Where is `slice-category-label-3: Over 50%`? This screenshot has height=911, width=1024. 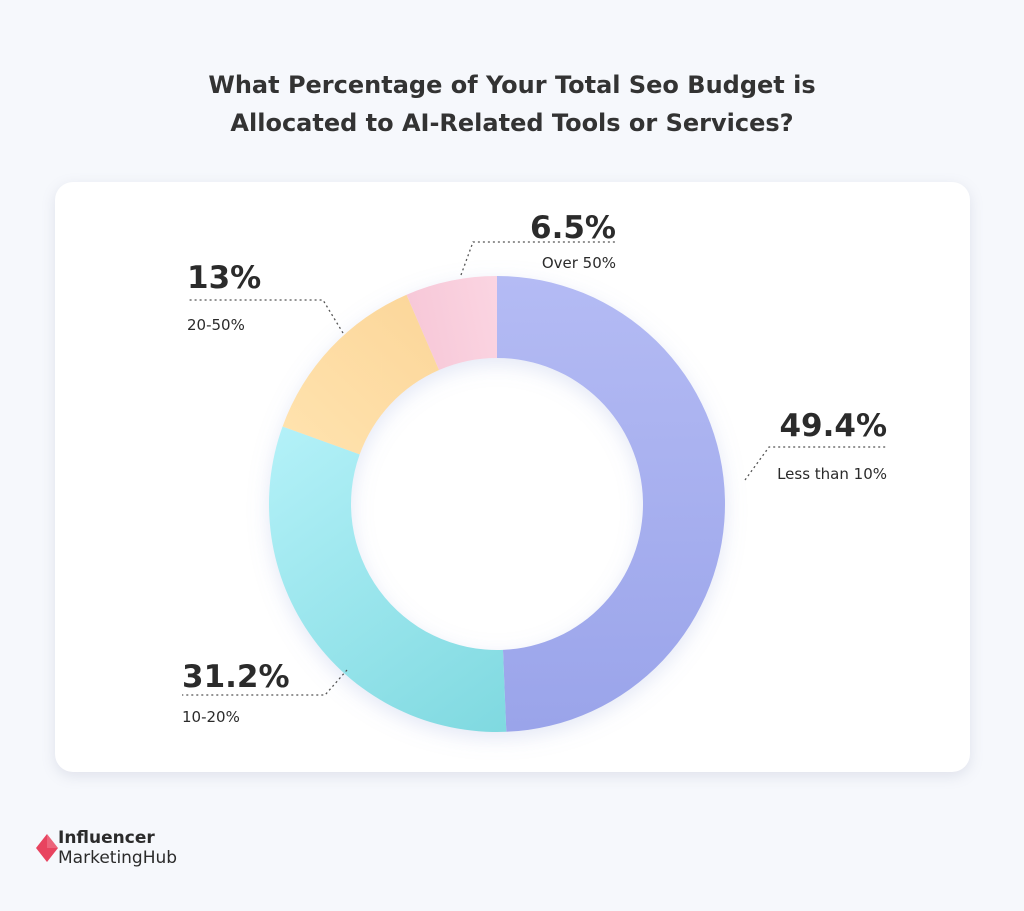
slice-category-label-3: Over 50% is located at coordinates (579, 263).